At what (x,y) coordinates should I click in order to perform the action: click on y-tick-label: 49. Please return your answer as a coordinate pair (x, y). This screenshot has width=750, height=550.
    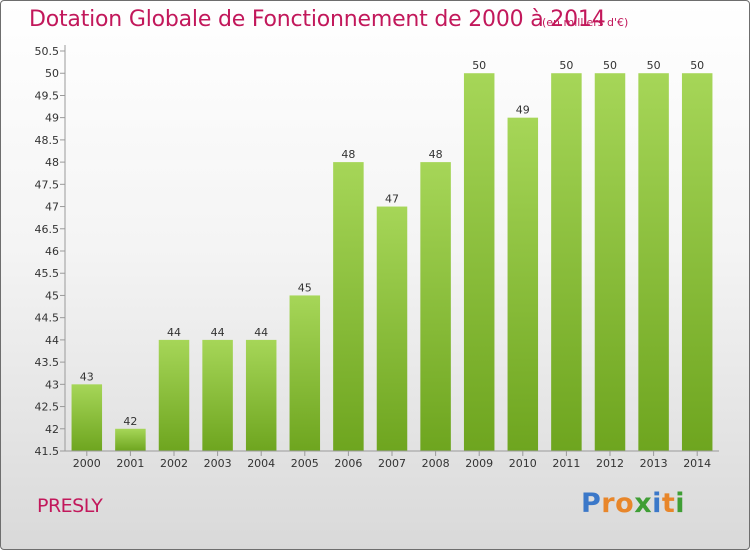
    Looking at the image, I should click on (52, 118).